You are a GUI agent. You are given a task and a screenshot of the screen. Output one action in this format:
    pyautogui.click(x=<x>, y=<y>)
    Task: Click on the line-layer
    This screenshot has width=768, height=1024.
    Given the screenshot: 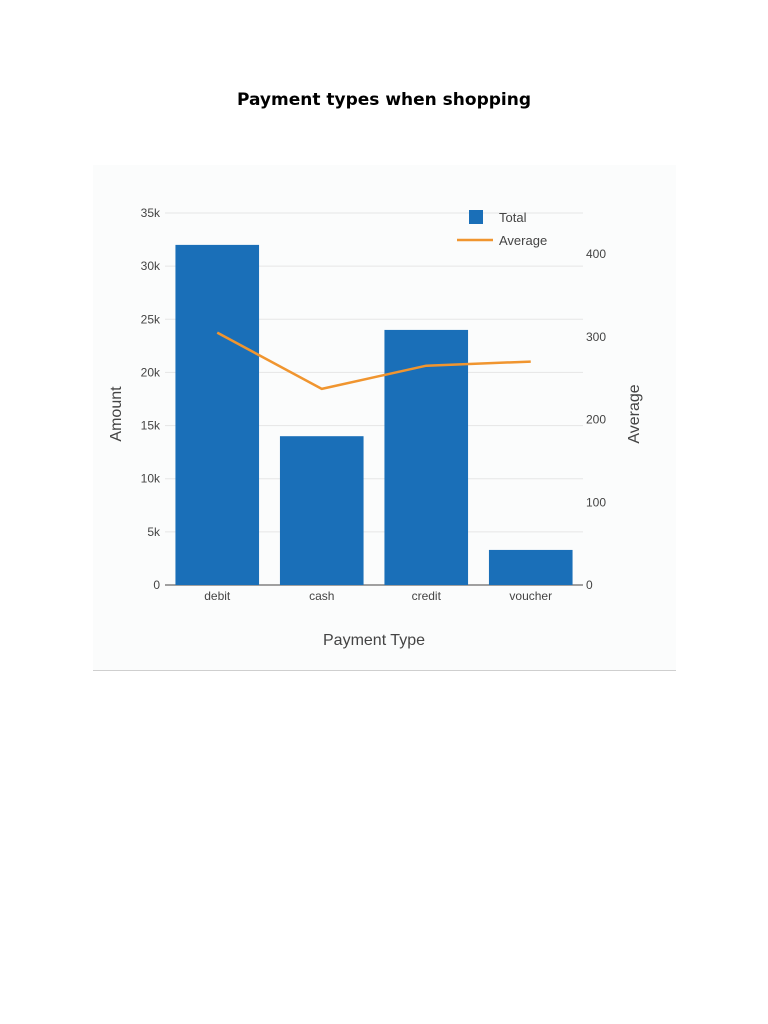 What is the action you would take?
    pyautogui.click(x=373, y=361)
    